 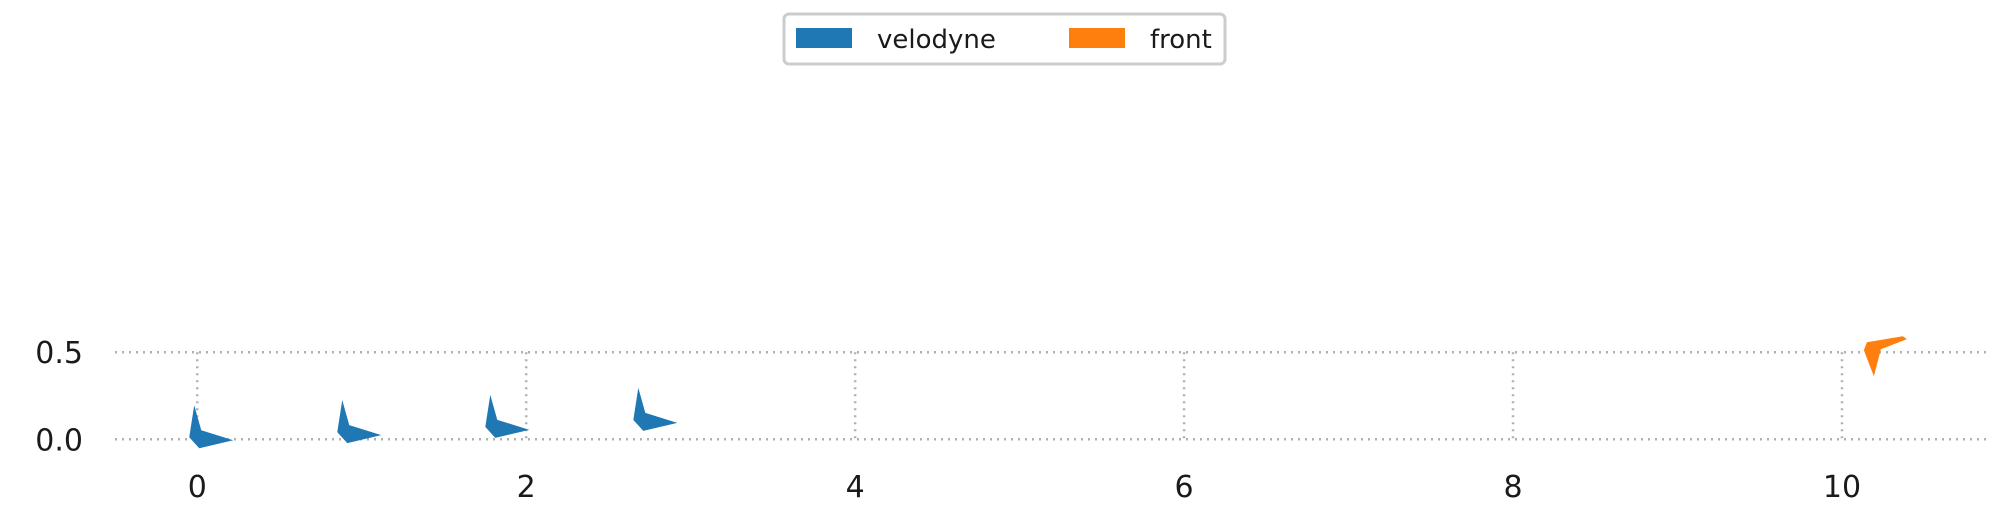 What do you see at coordinates (1097, 38) in the screenshot?
I see `legend-swatch-front` at bounding box center [1097, 38].